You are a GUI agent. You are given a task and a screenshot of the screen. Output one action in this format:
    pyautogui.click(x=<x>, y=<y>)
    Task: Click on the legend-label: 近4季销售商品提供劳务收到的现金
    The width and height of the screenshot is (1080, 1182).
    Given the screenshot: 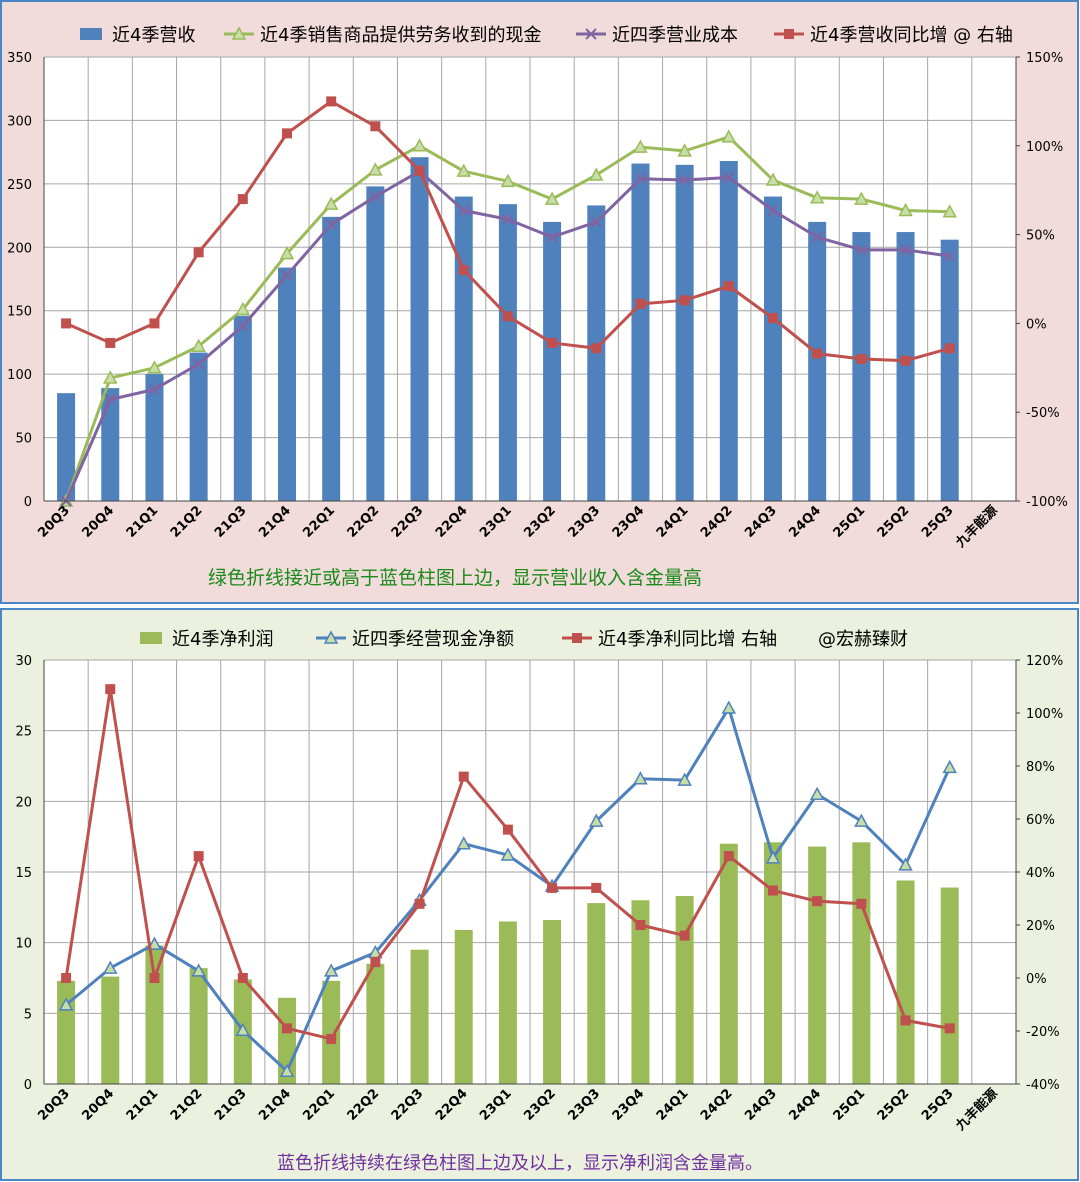 What is the action you would take?
    pyautogui.click(x=400, y=35)
    